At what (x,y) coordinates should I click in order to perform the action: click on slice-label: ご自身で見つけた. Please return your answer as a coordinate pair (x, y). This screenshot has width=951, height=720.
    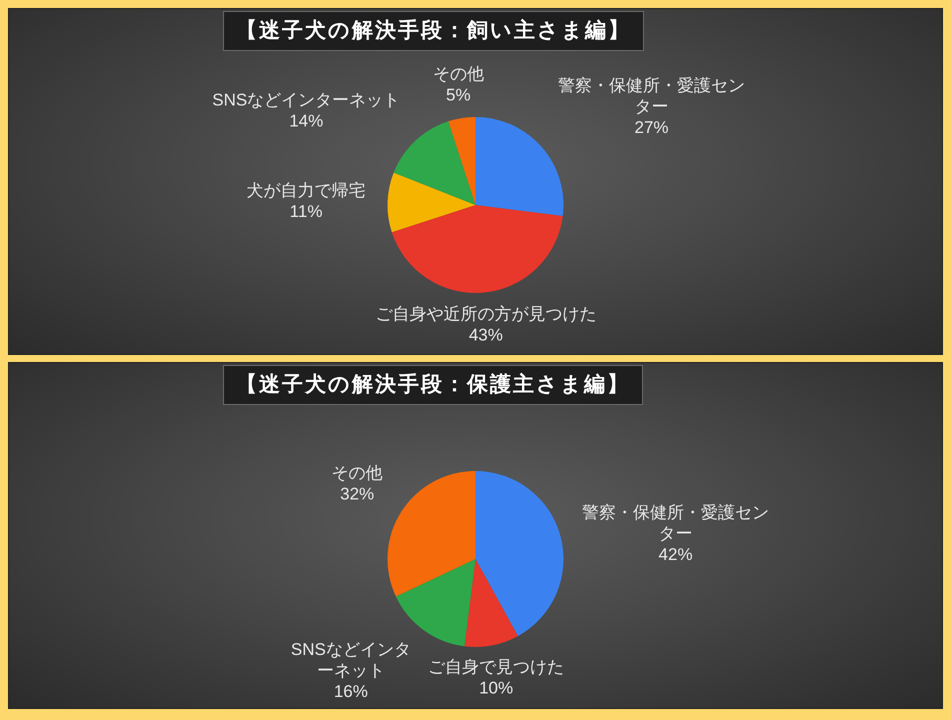
    Looking at the image, I should click on (496, 666).